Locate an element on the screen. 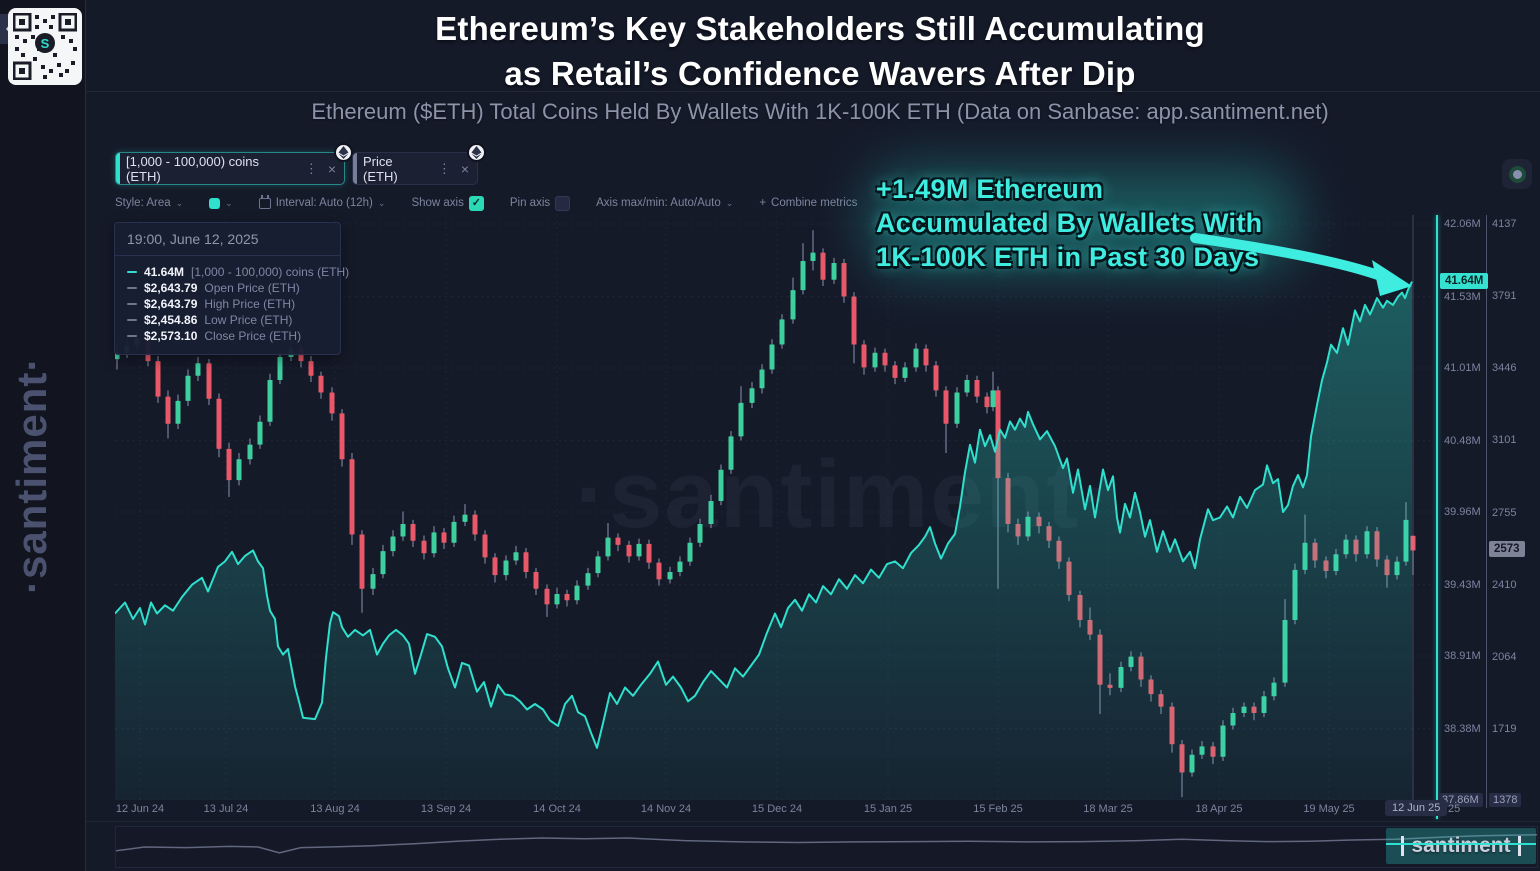 This screenshot has height=871, width=1540. combine-metrics-label: Combine metrics is located at coordinates (814, 203).